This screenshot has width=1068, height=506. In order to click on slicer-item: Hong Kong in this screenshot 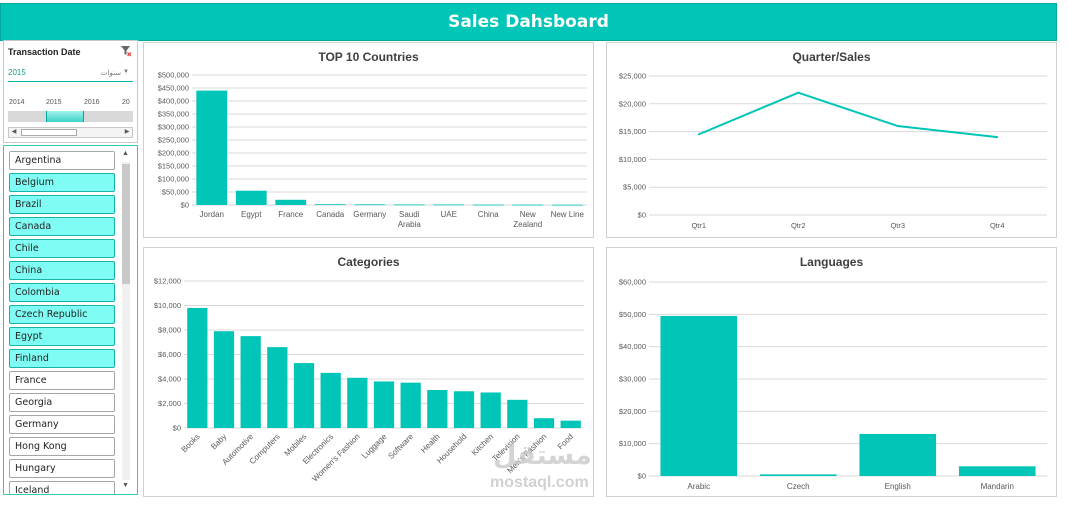, I will do `click(62, 446)`.